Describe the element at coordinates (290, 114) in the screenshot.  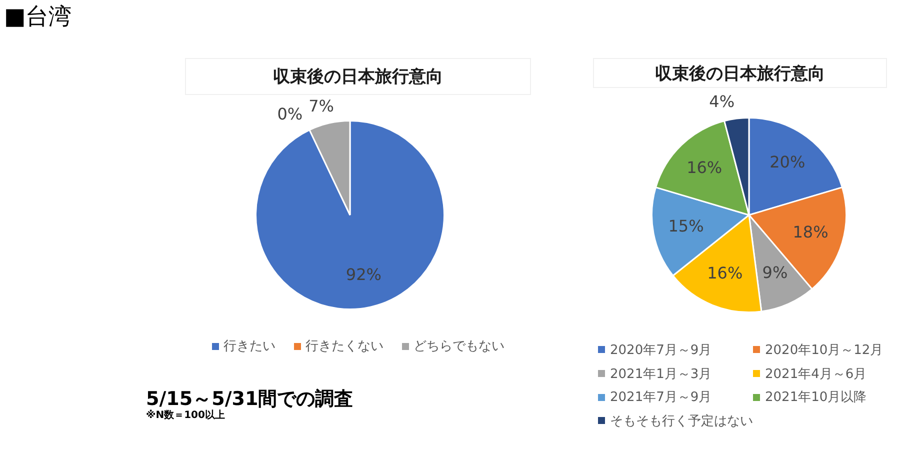
I see `text: 0%` at that location.